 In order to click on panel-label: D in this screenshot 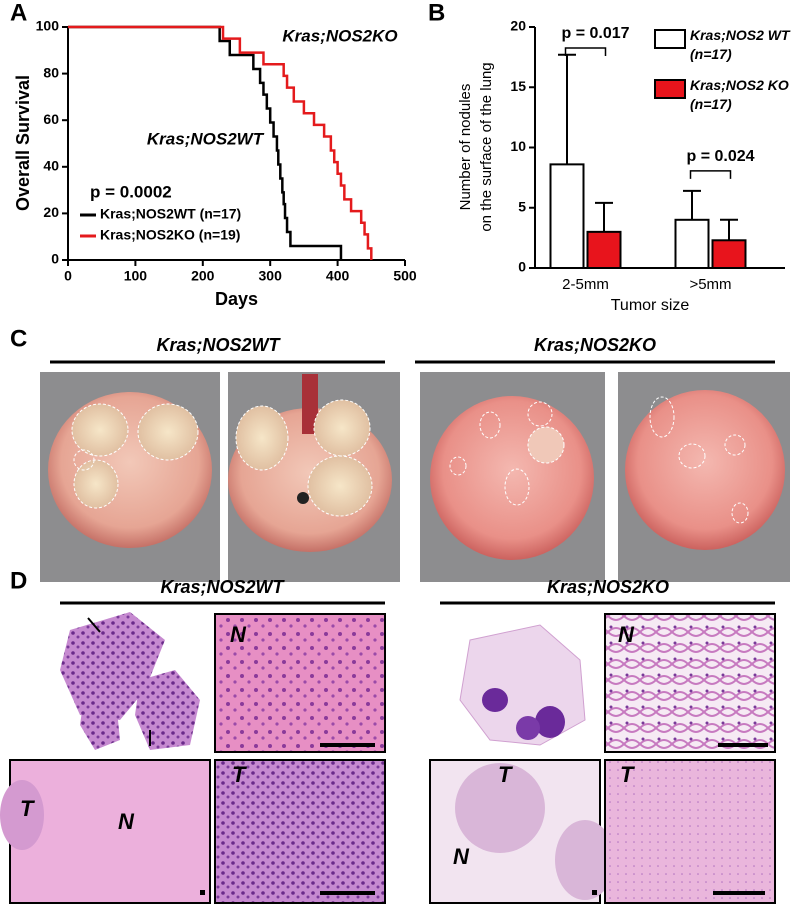, I will do `click(18, 580)`.